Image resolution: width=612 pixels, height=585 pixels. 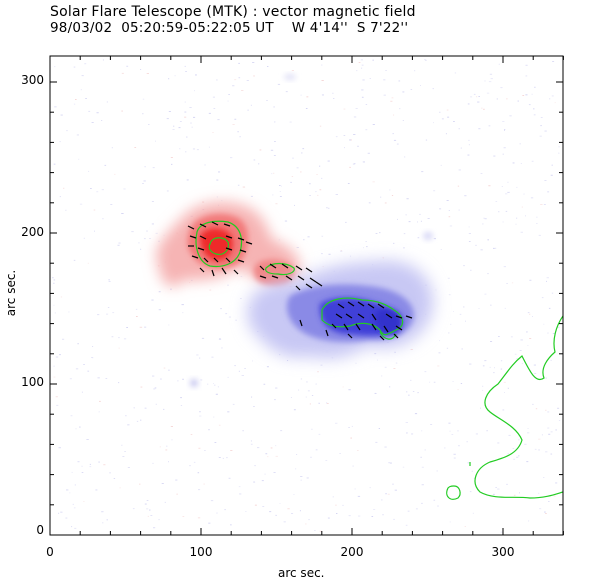 What do you see at coordinates (32, 80) in the screenshot?
I see `y-tick-label: 300` at bounding box center [32, 80].